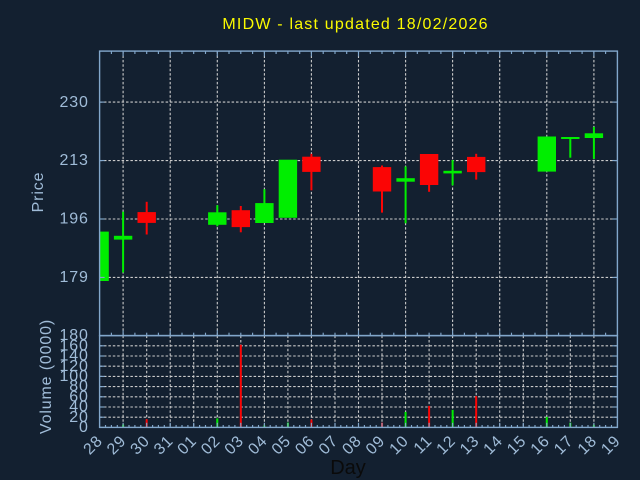 The width and height of the screenshot is (640, 480). What do you see at coordinates (74, 219) in the screenshot?
I see `svg-text: 196` at bounding box center [74, 219].